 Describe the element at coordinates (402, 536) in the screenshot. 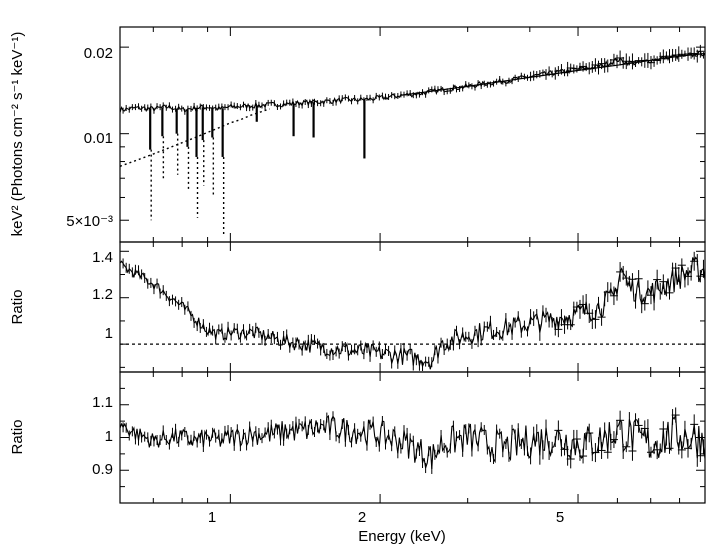

I see `x-axis-label: Energy (keV)` at that location.